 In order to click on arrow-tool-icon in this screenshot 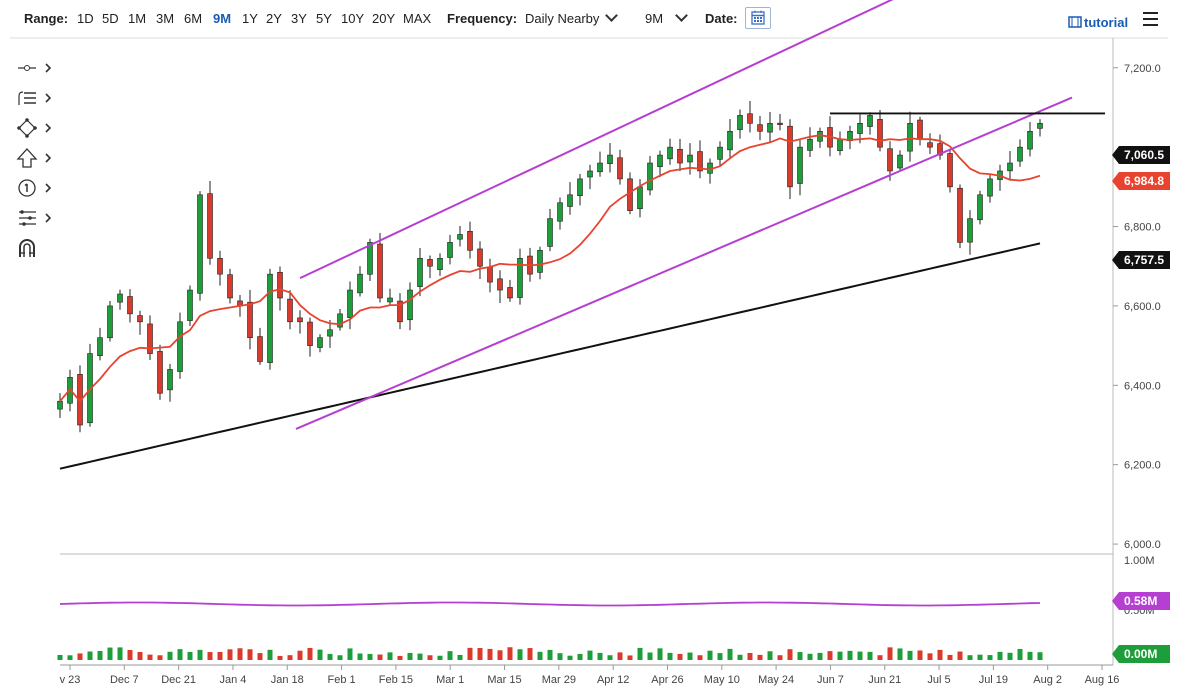, I will do `click(34, 158)`.